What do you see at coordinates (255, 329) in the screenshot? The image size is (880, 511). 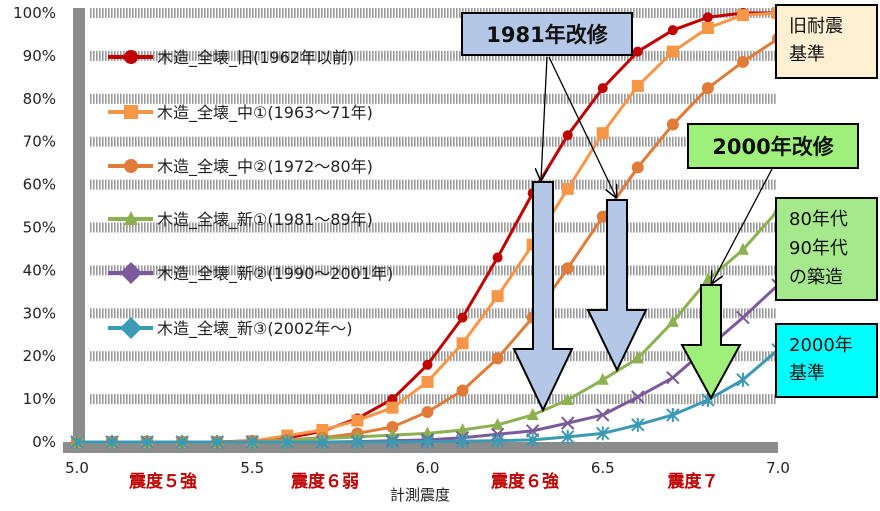 I see `legend-label: 木造_全壊_新③(2002年～)` at bounding box center [255, 329].